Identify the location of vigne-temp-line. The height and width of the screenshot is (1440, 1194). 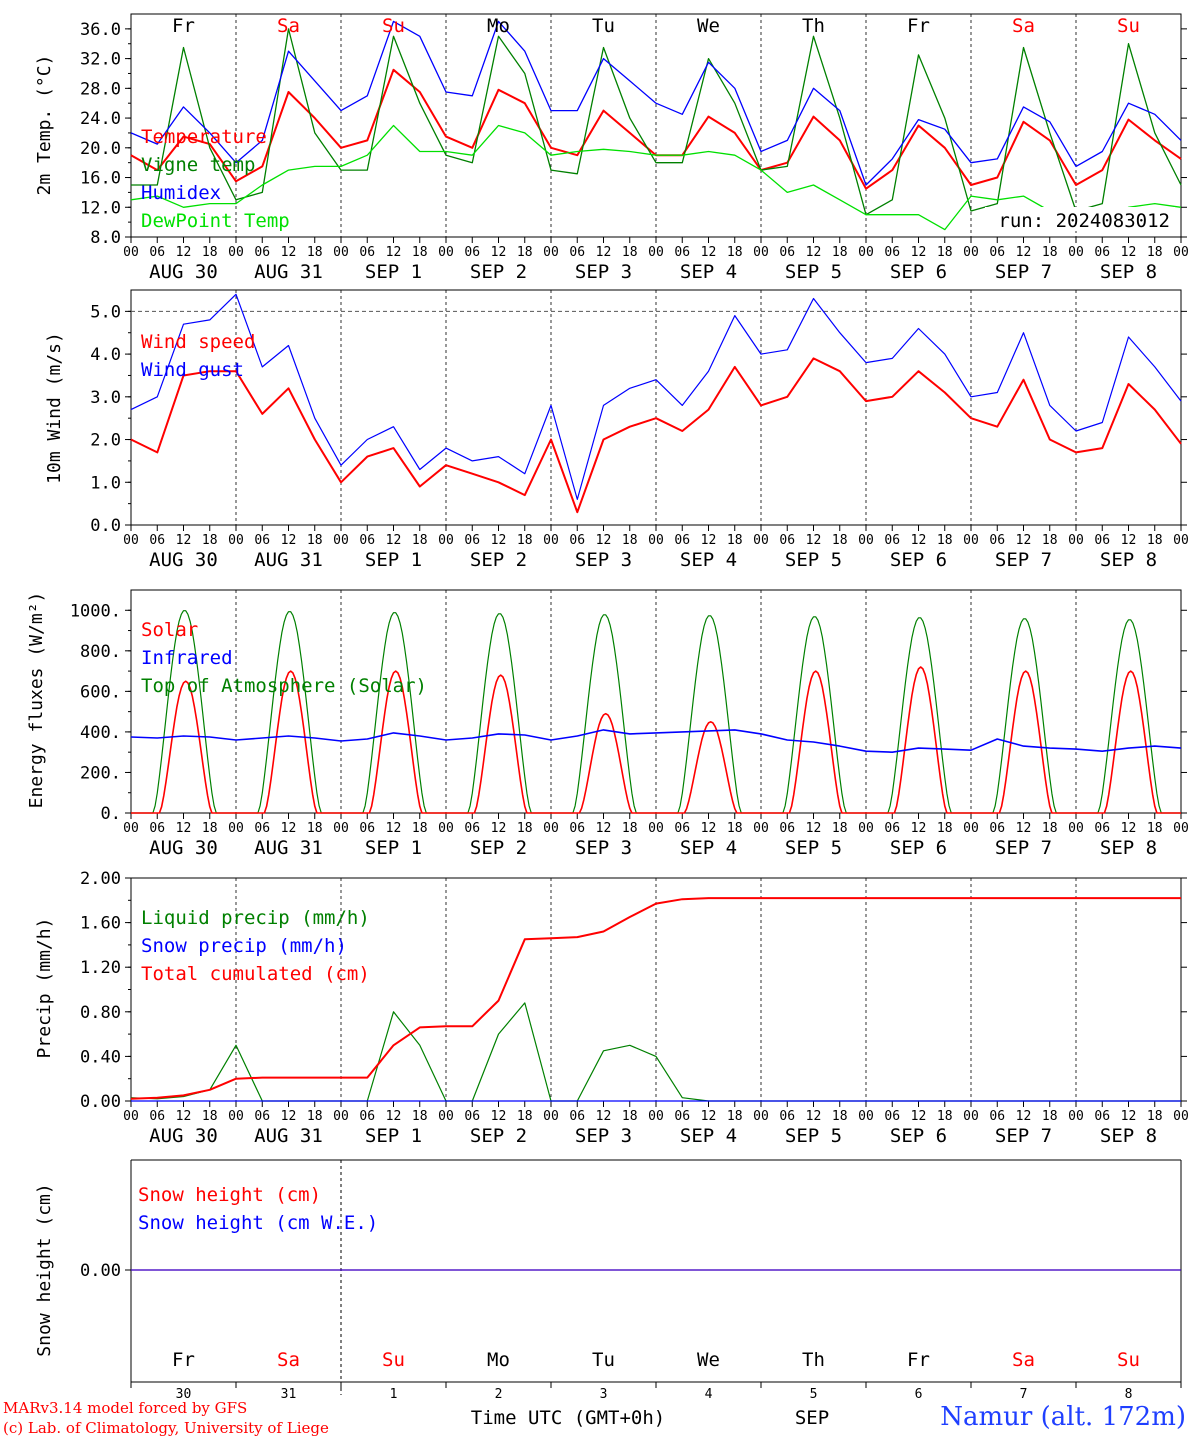
(656, 122).